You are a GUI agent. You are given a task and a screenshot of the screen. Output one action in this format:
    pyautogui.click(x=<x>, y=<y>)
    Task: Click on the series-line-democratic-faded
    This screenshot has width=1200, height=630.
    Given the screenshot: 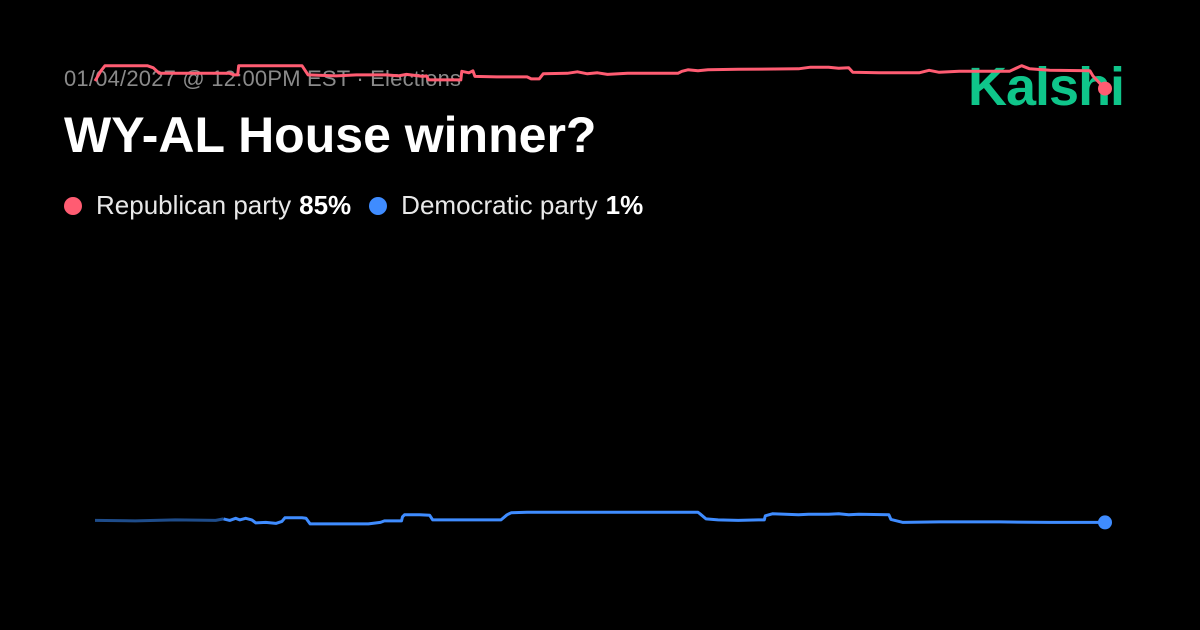 What is the action you would take?
    pyautogui.click(x=159, y=520)
    